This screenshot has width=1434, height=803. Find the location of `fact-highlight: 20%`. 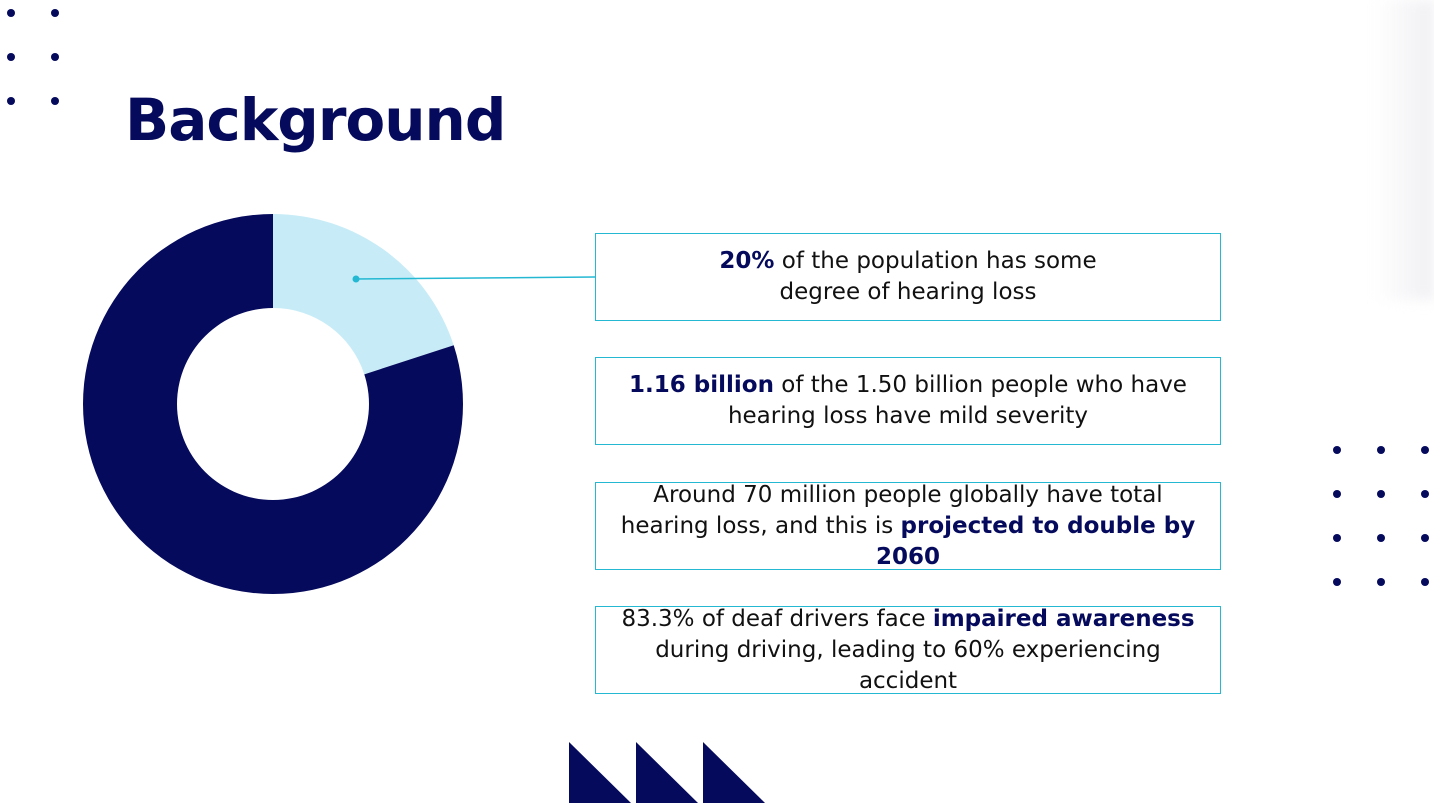

fact-highlight: 20% is located at coordinates (747, 261).